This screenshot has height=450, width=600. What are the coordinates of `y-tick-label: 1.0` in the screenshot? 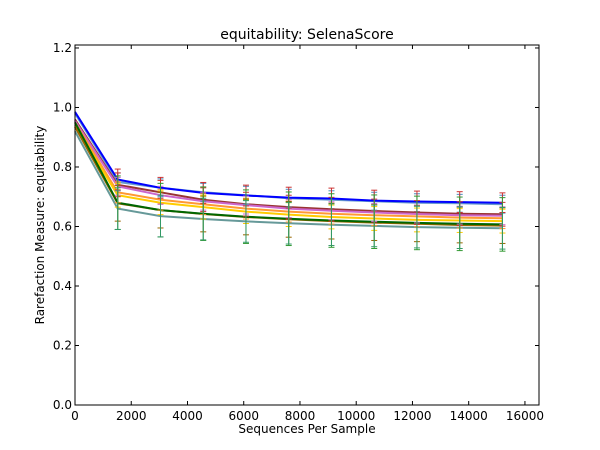 It's located at (62, 107).